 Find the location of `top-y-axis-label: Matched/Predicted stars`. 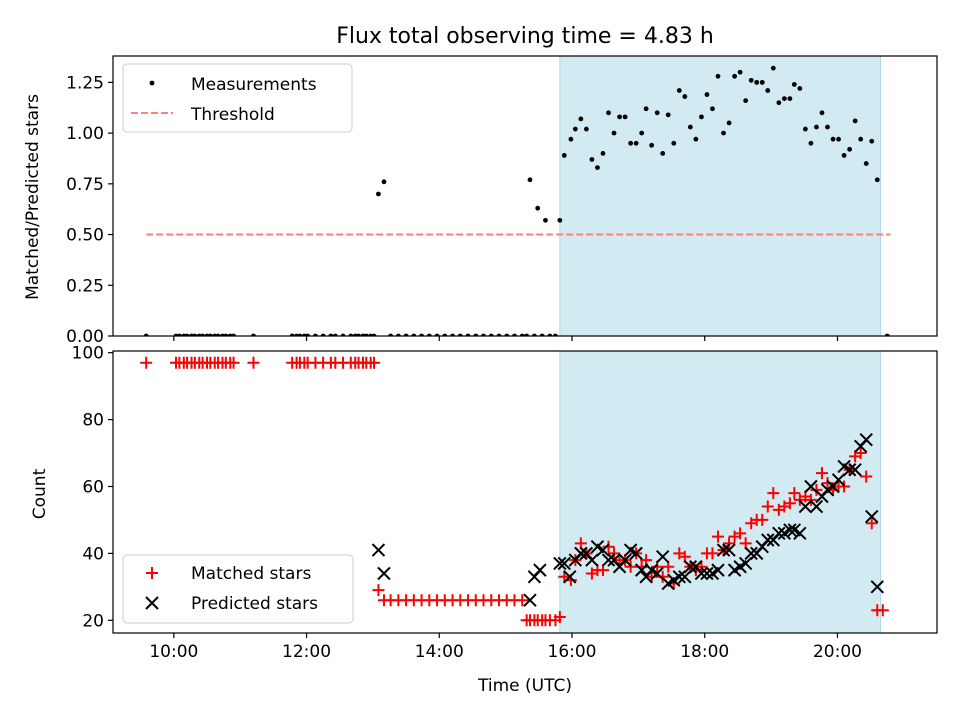

top-y-axis-label: Matched/Predicted stars is located at coordinates (33, 197).